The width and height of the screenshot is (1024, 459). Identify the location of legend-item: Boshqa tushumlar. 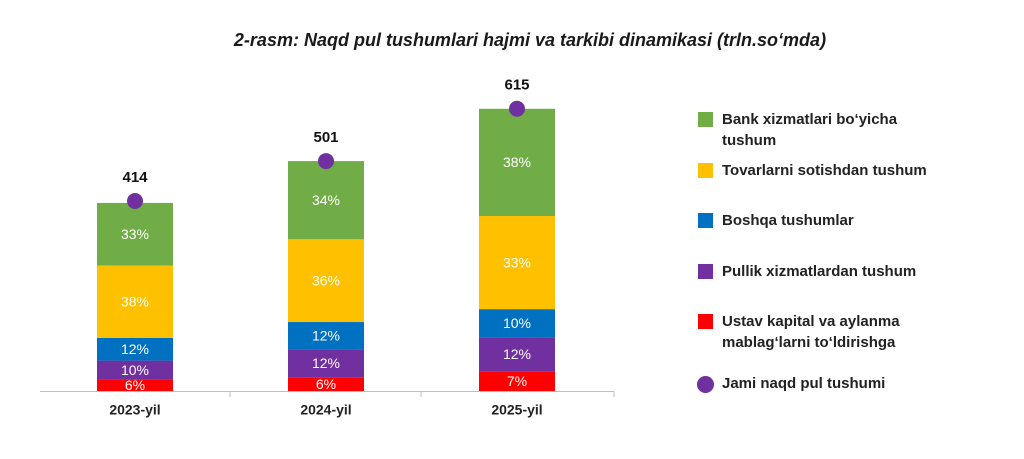
(846, 226).